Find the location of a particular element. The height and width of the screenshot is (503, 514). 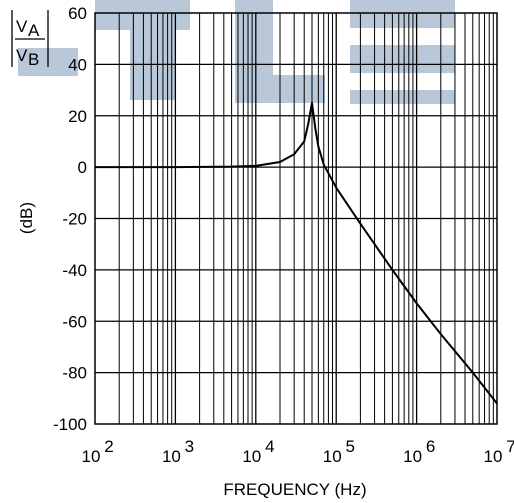

y-axis-label: (dB) is located at coordinates (26, 218).